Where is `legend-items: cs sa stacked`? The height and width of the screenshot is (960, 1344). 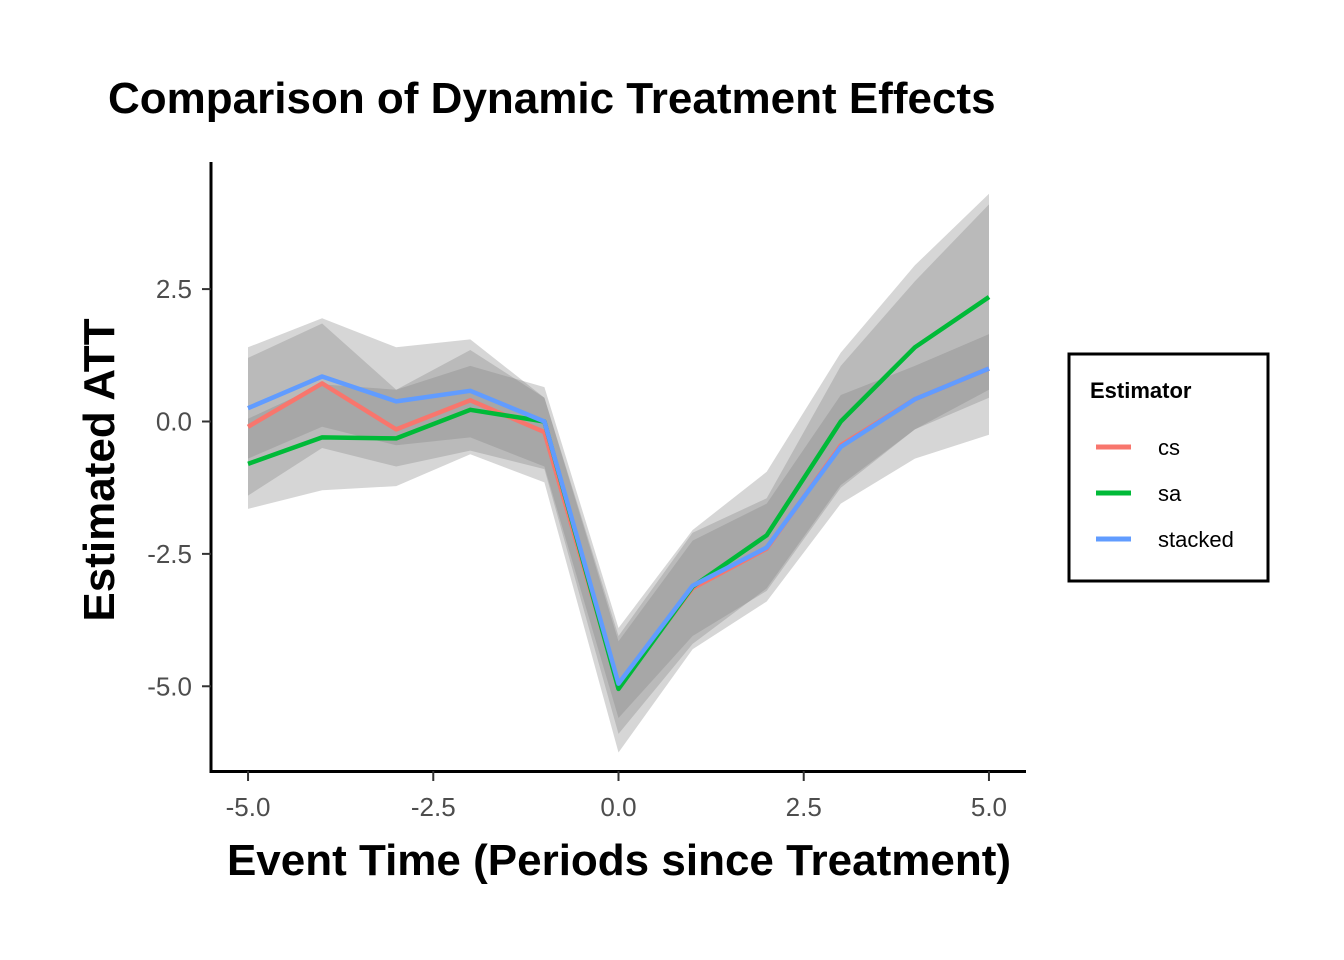 legend-items: cs sa stacked is located at coordinates (1165, 493).